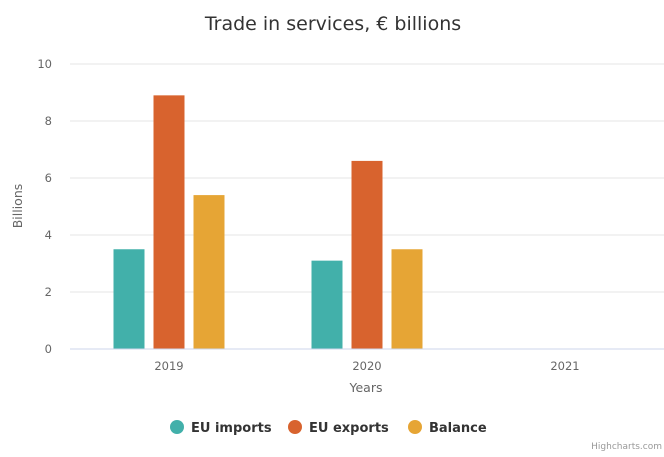  I want to click on legend-item-balance: Balance, so click(447, 428).